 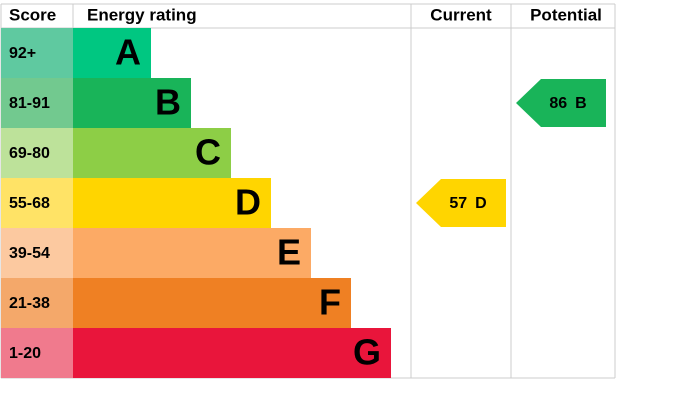 What do you see at coordinates (567, 103) in the screenshot?
I see `potential-label: 86 B` at bounding box center [567, 103].